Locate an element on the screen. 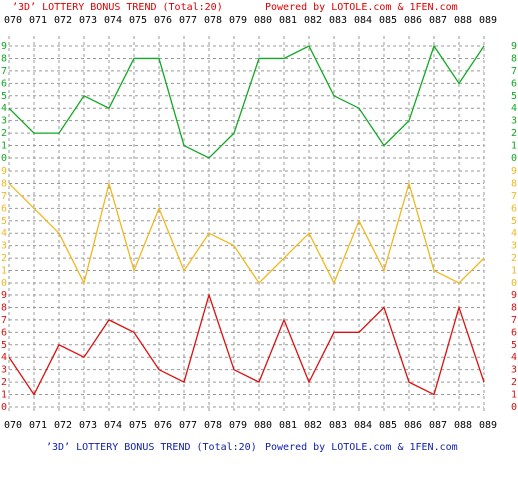  x-tick-label: 070 is located at coordinates (13, 20).